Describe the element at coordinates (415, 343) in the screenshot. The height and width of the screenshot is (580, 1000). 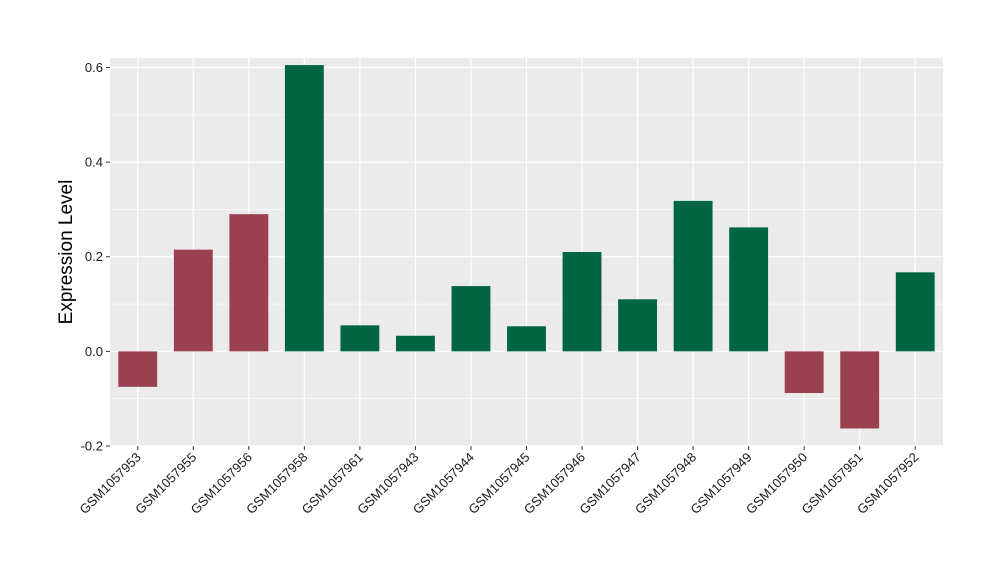
I see `bar-GSM1057943` at that location.